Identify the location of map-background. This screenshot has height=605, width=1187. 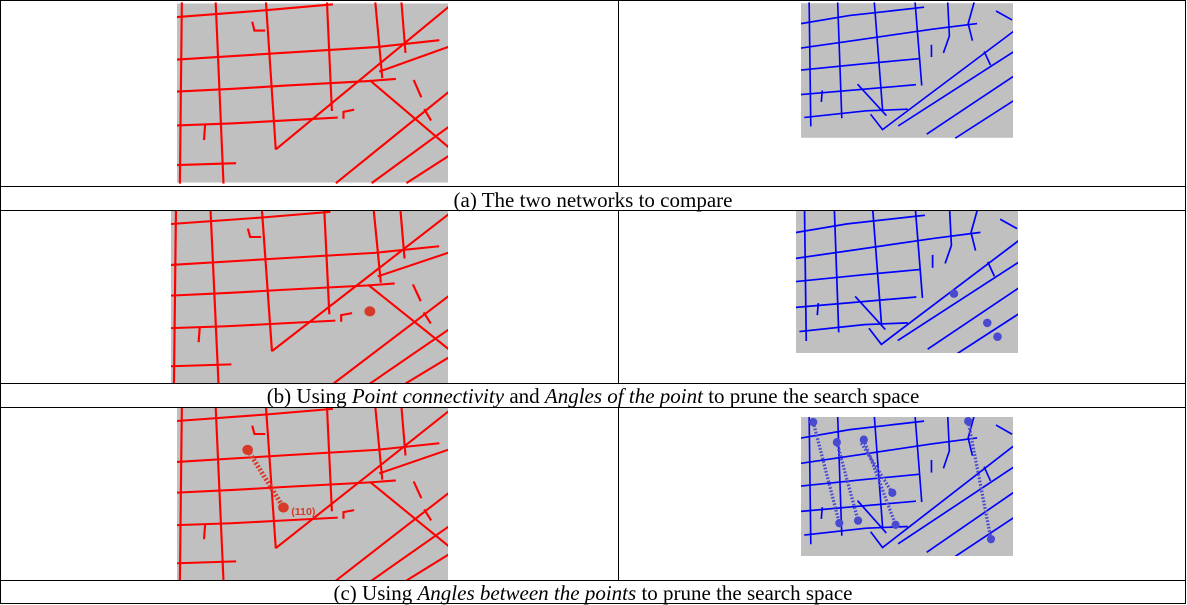
(907, 486).